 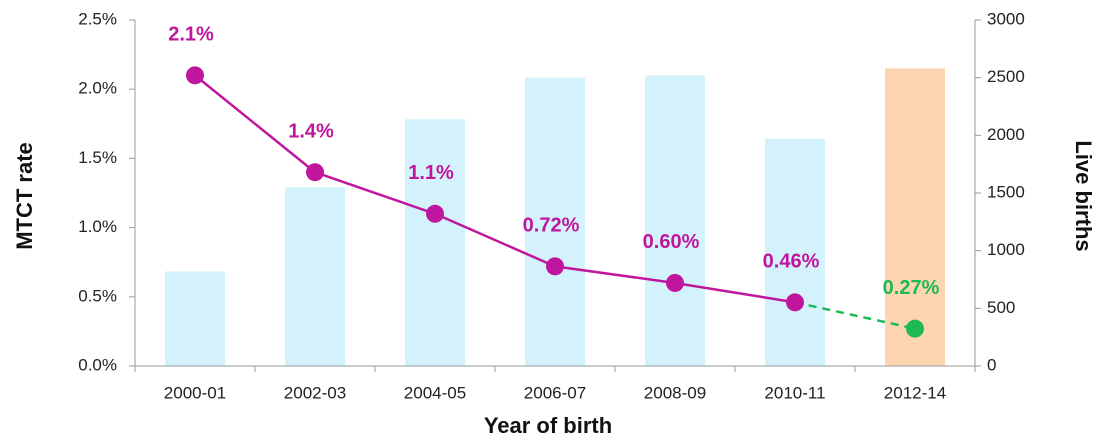 What do you see at coordinates (915, 392) in the screenshot?
I see `x-tick-label: 2012-14` at bounding box center [915, 392].